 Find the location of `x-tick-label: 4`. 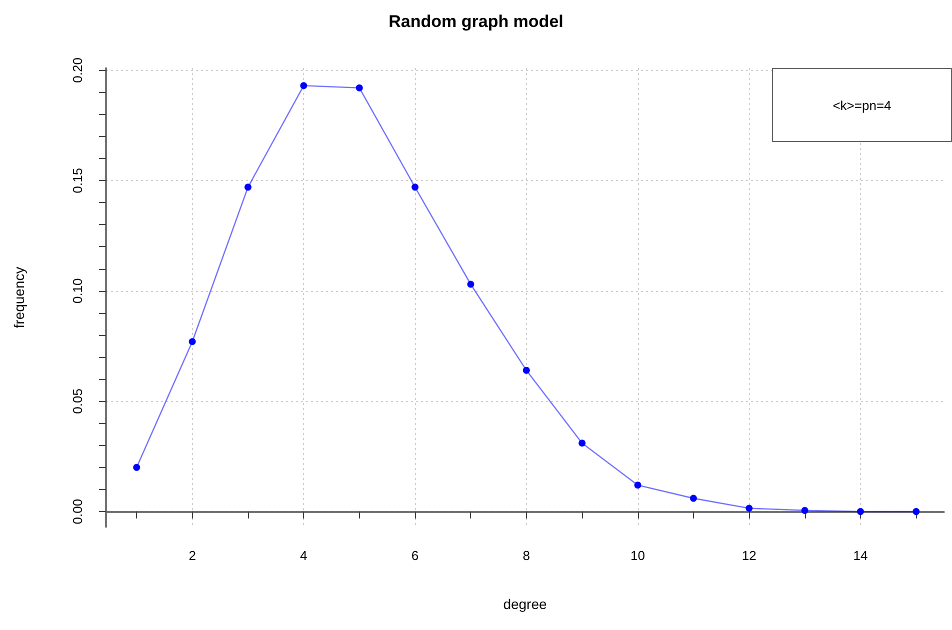

x-tick-label: 4 is located at coordinates (304, 555).